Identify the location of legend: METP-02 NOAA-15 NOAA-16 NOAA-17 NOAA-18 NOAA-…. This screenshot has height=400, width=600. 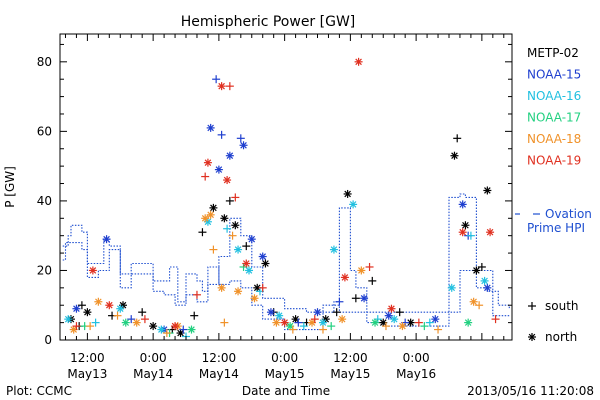
(553, 195).